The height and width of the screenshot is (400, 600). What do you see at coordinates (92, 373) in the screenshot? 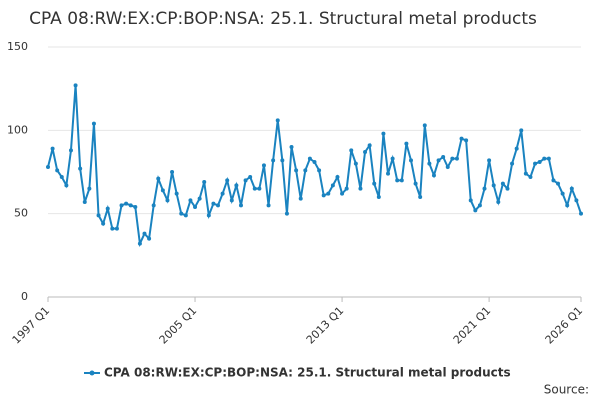
I see `legend-marker` at bounding box center [92, 373].